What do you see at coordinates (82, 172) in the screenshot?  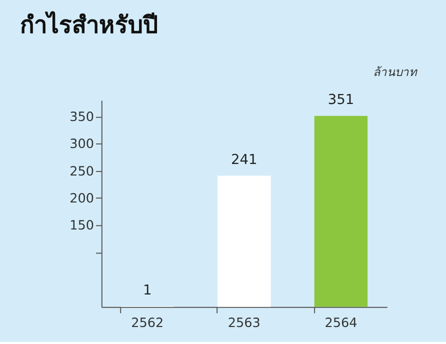 I see `y-tick-label: 250` at bounding box center [82, 172].